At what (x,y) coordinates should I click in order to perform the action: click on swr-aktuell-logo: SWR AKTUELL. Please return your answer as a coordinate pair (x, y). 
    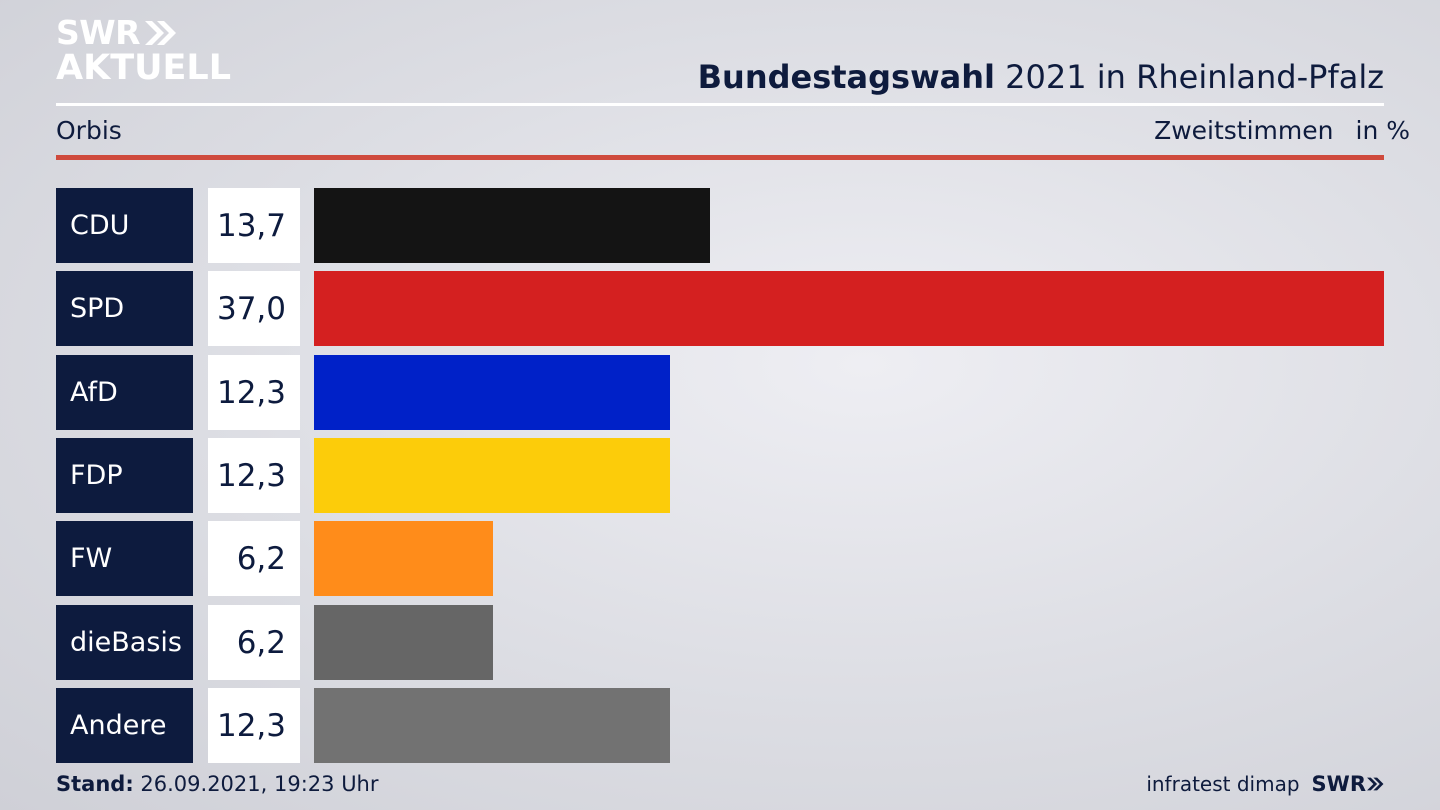
    Looking at the image, I should click on (143, 51).